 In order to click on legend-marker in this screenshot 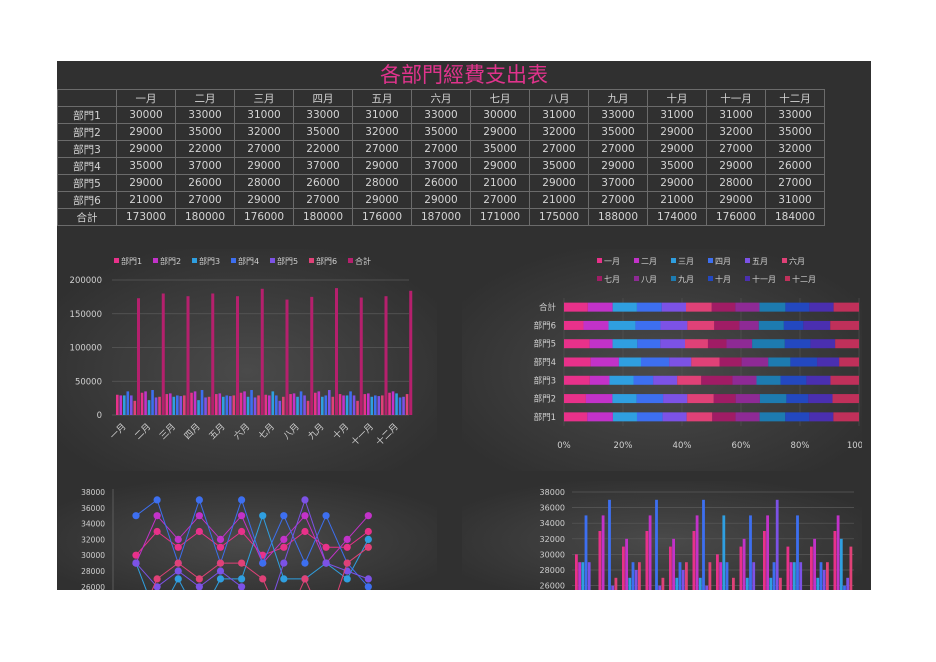, I will do `click(350, 260)`.